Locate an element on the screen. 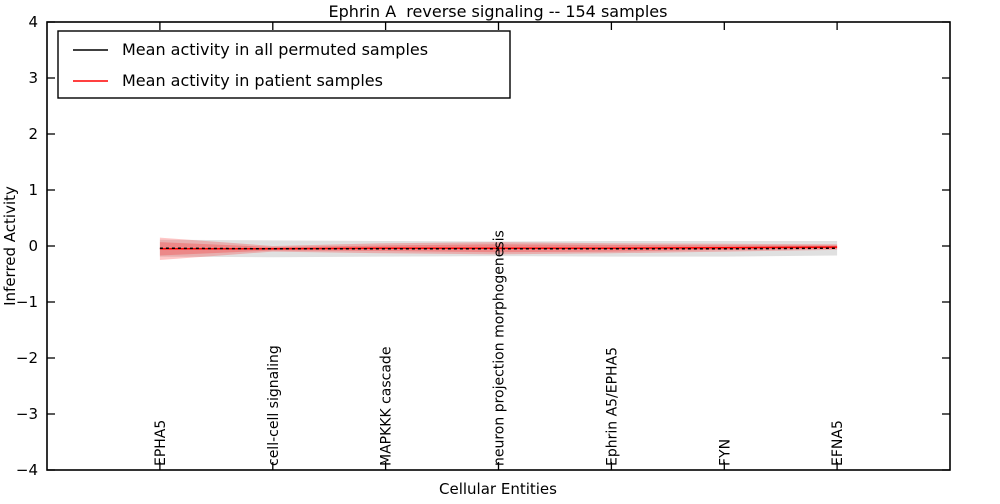  ytick-label: −2 is located at coordinates (27, 358).